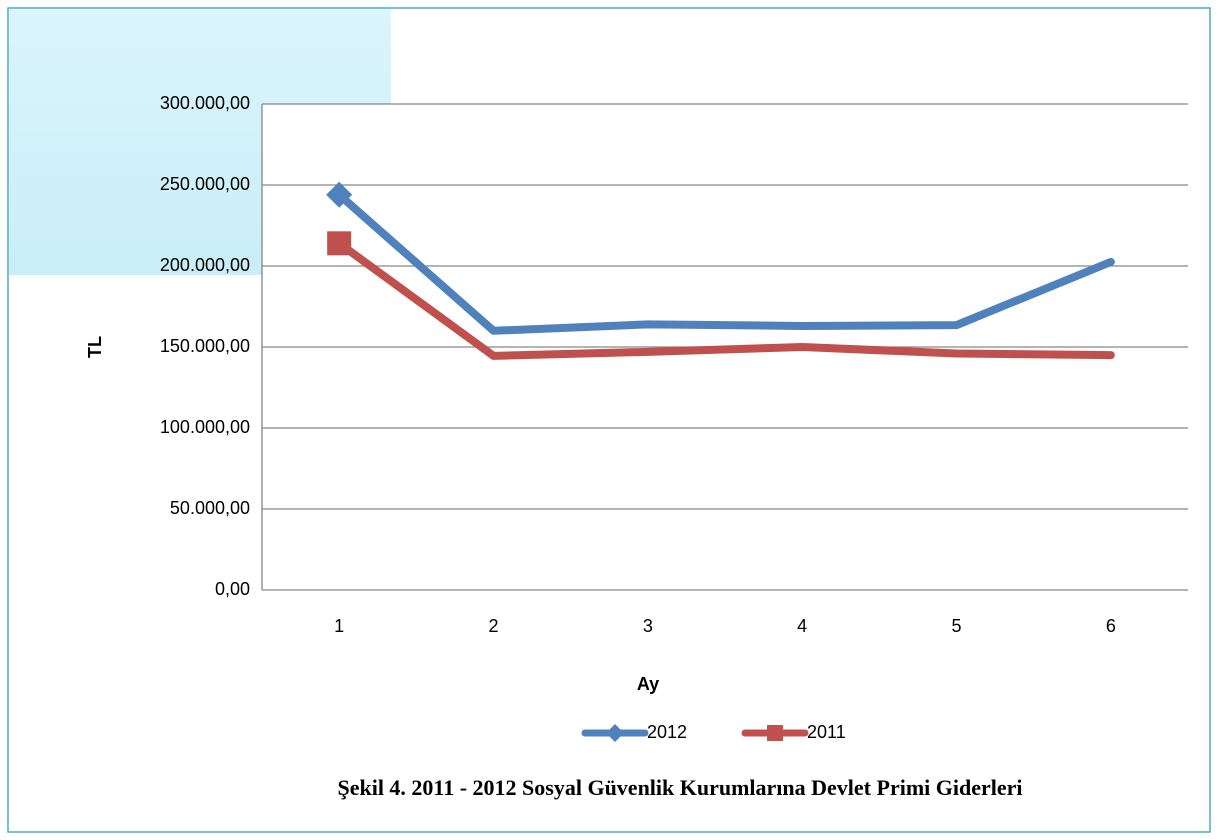  I want to click on x-tick-label: 6, so click(1111, 626).